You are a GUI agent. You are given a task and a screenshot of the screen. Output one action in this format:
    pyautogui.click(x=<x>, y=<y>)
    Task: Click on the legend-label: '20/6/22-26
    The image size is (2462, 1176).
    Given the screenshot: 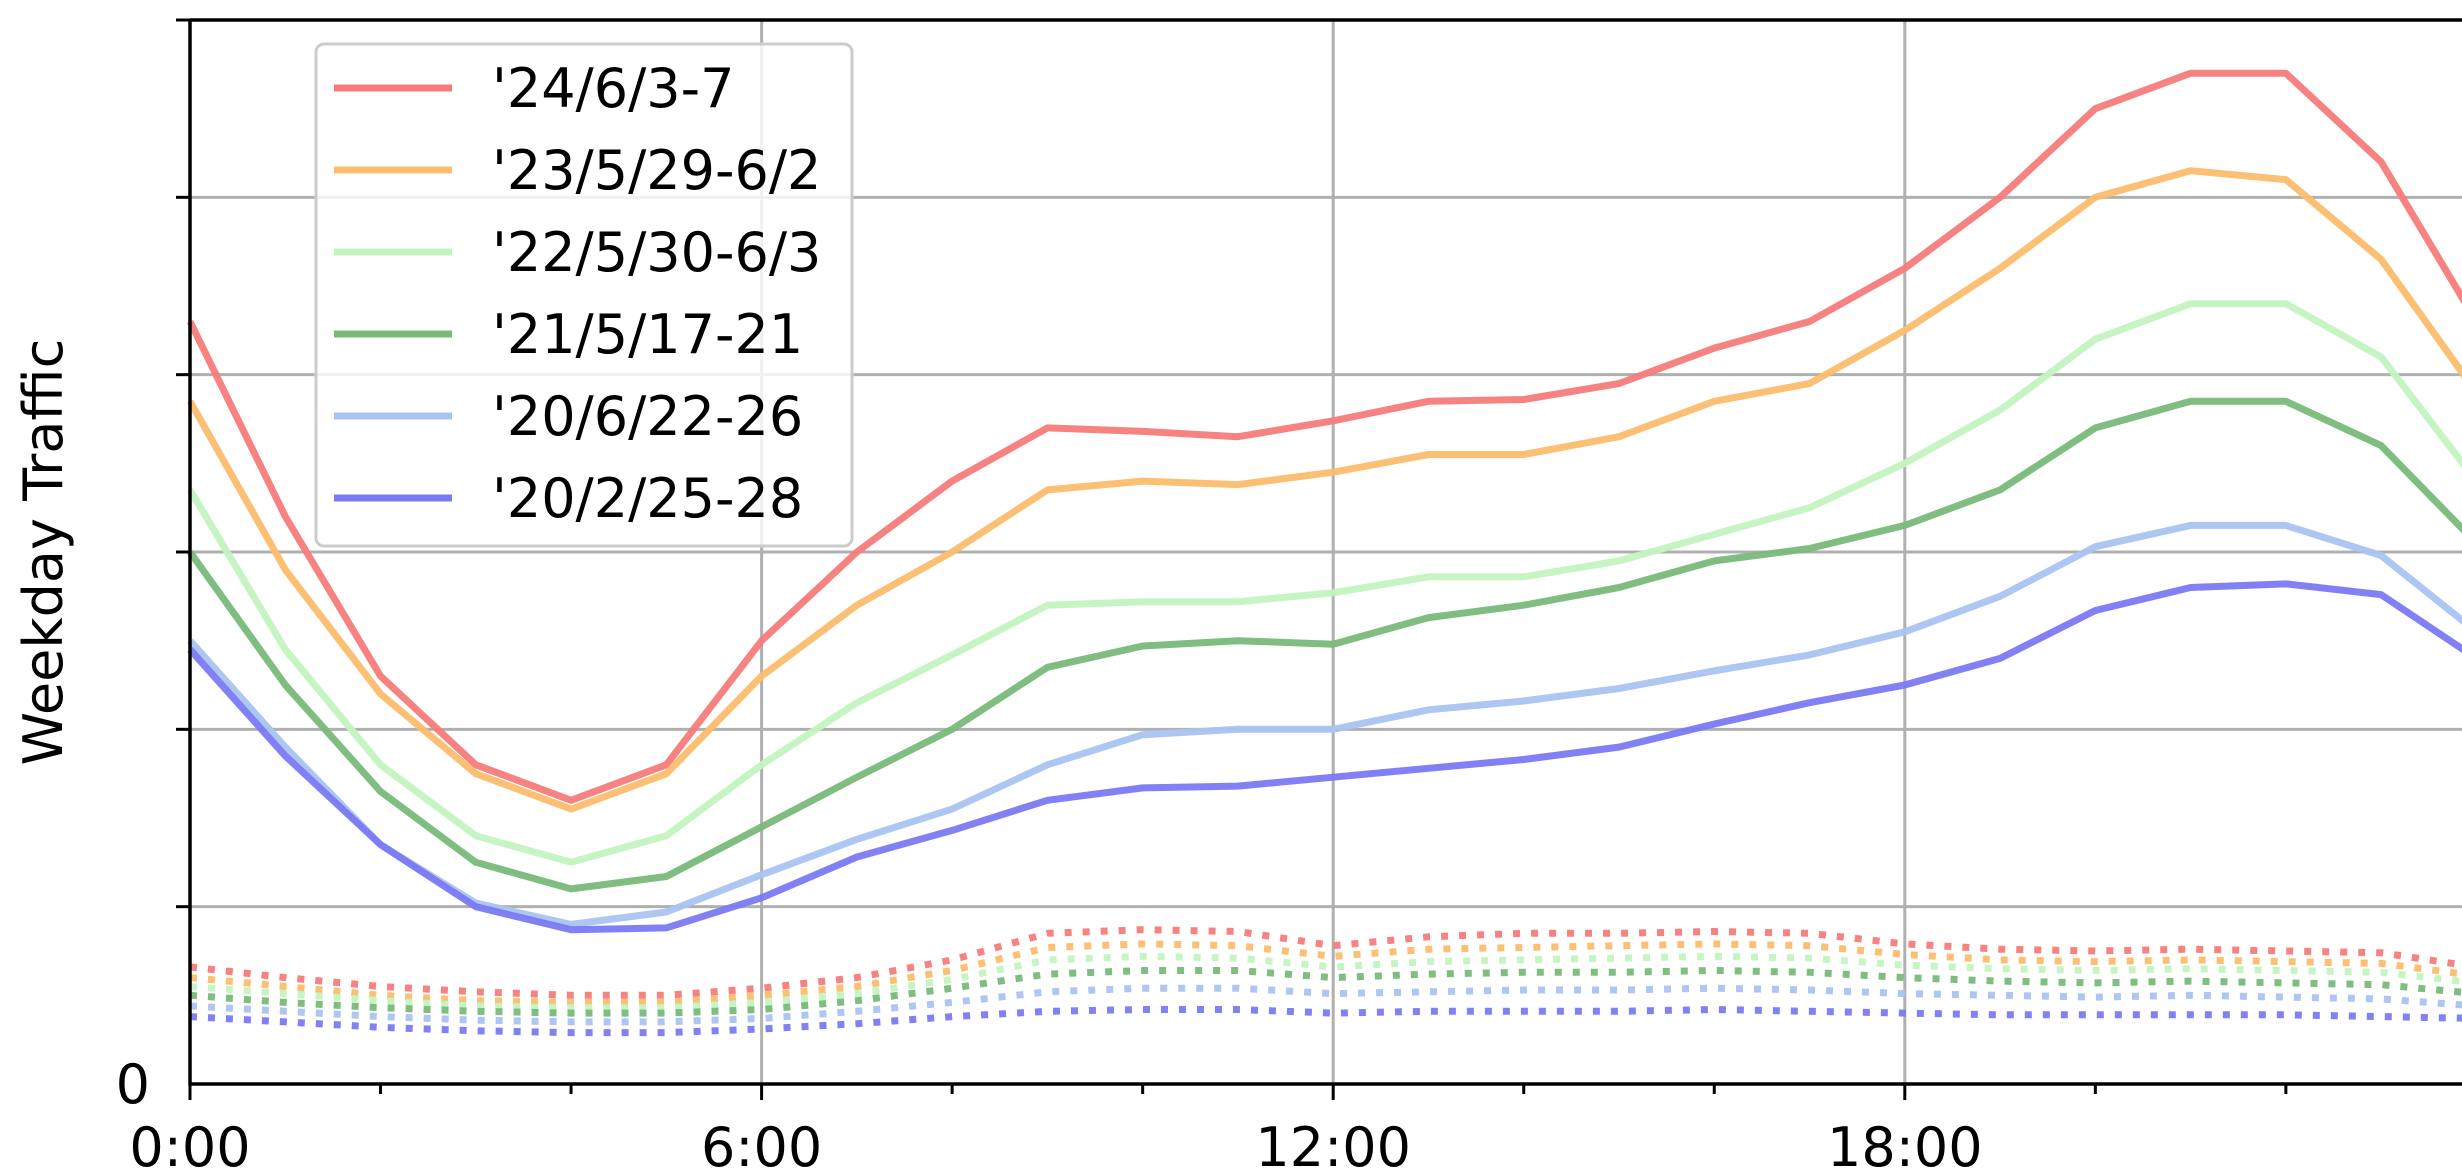 What is the action you would take?
    pyautogui.click(x=647, y=416)
    